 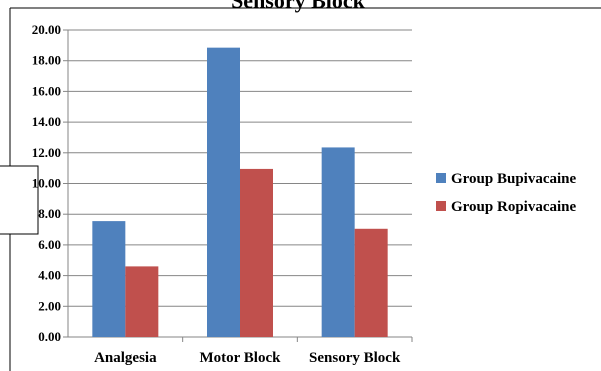 What do you see at coordinates (46, 29) in the screenshot?
I see `y-tick-label: 20.00` at bounding box center [46, 29].